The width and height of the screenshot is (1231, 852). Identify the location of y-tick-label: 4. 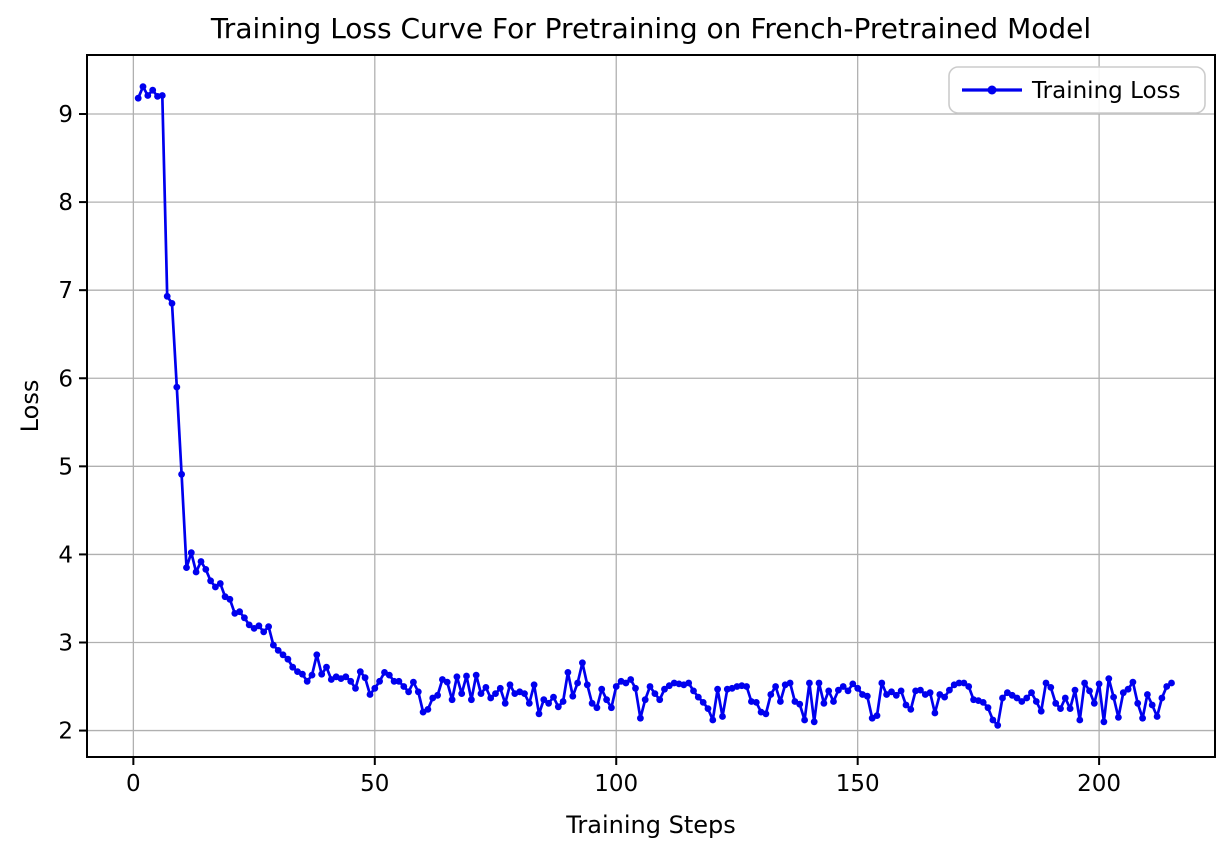
(65, 555).